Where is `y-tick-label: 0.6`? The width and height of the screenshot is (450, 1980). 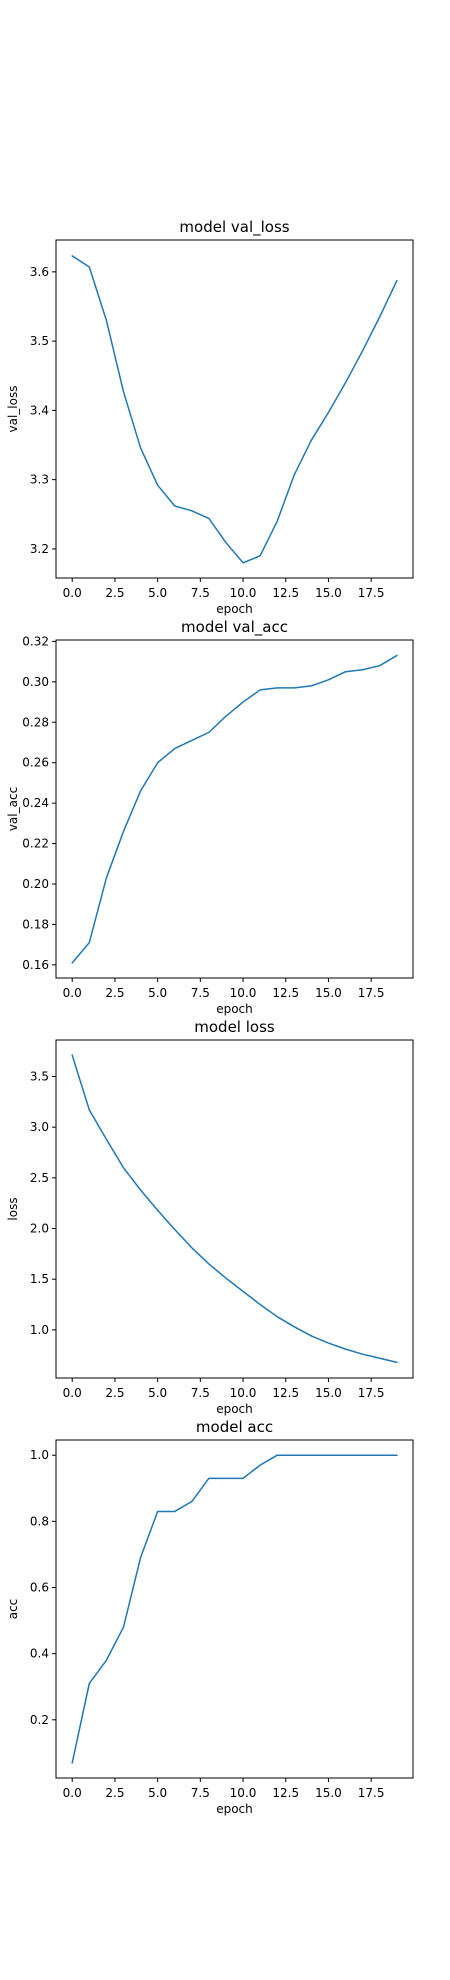 y-tick-label: 0.6 is located at coordinates (39, 1588).